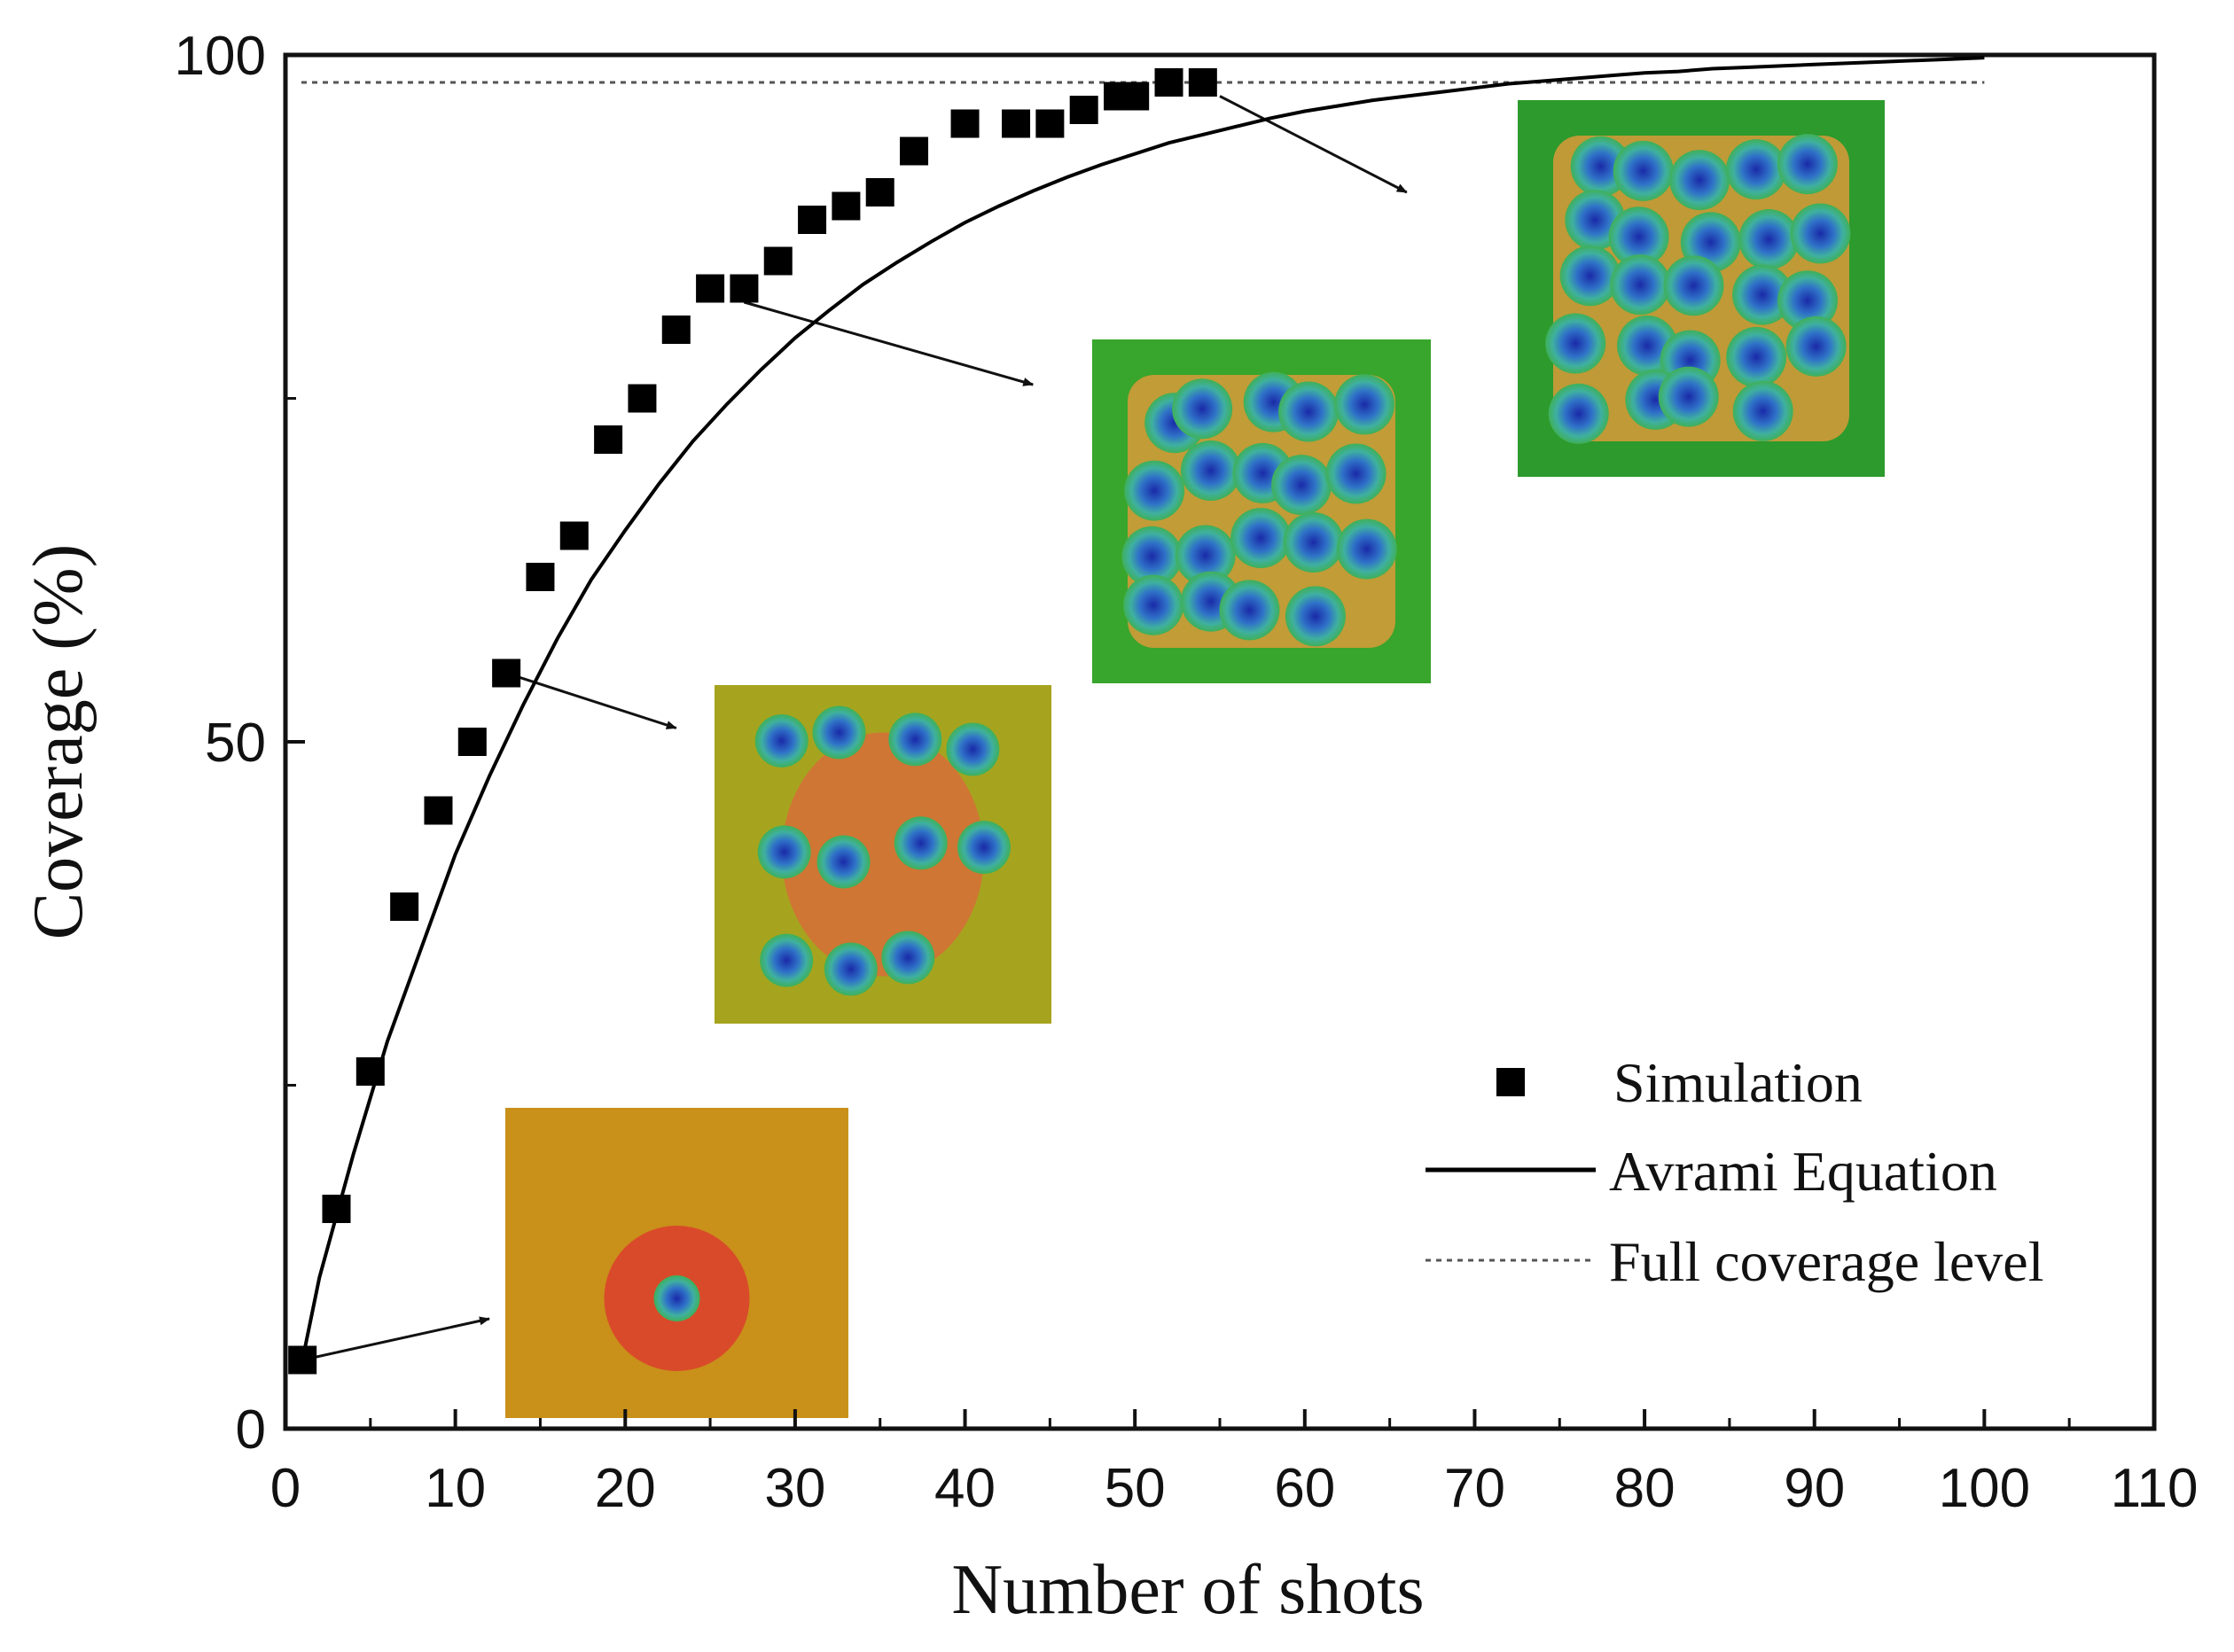 This screenshot has width=2234, height=1652. I want to click on inset-1-shot, so click(676, 1263).